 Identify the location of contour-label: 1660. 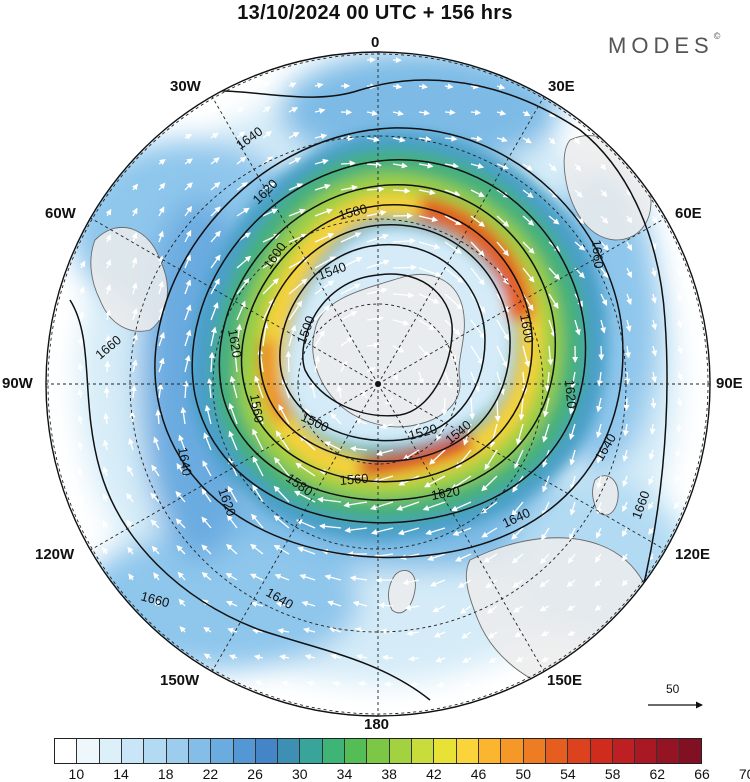
(155, 599).